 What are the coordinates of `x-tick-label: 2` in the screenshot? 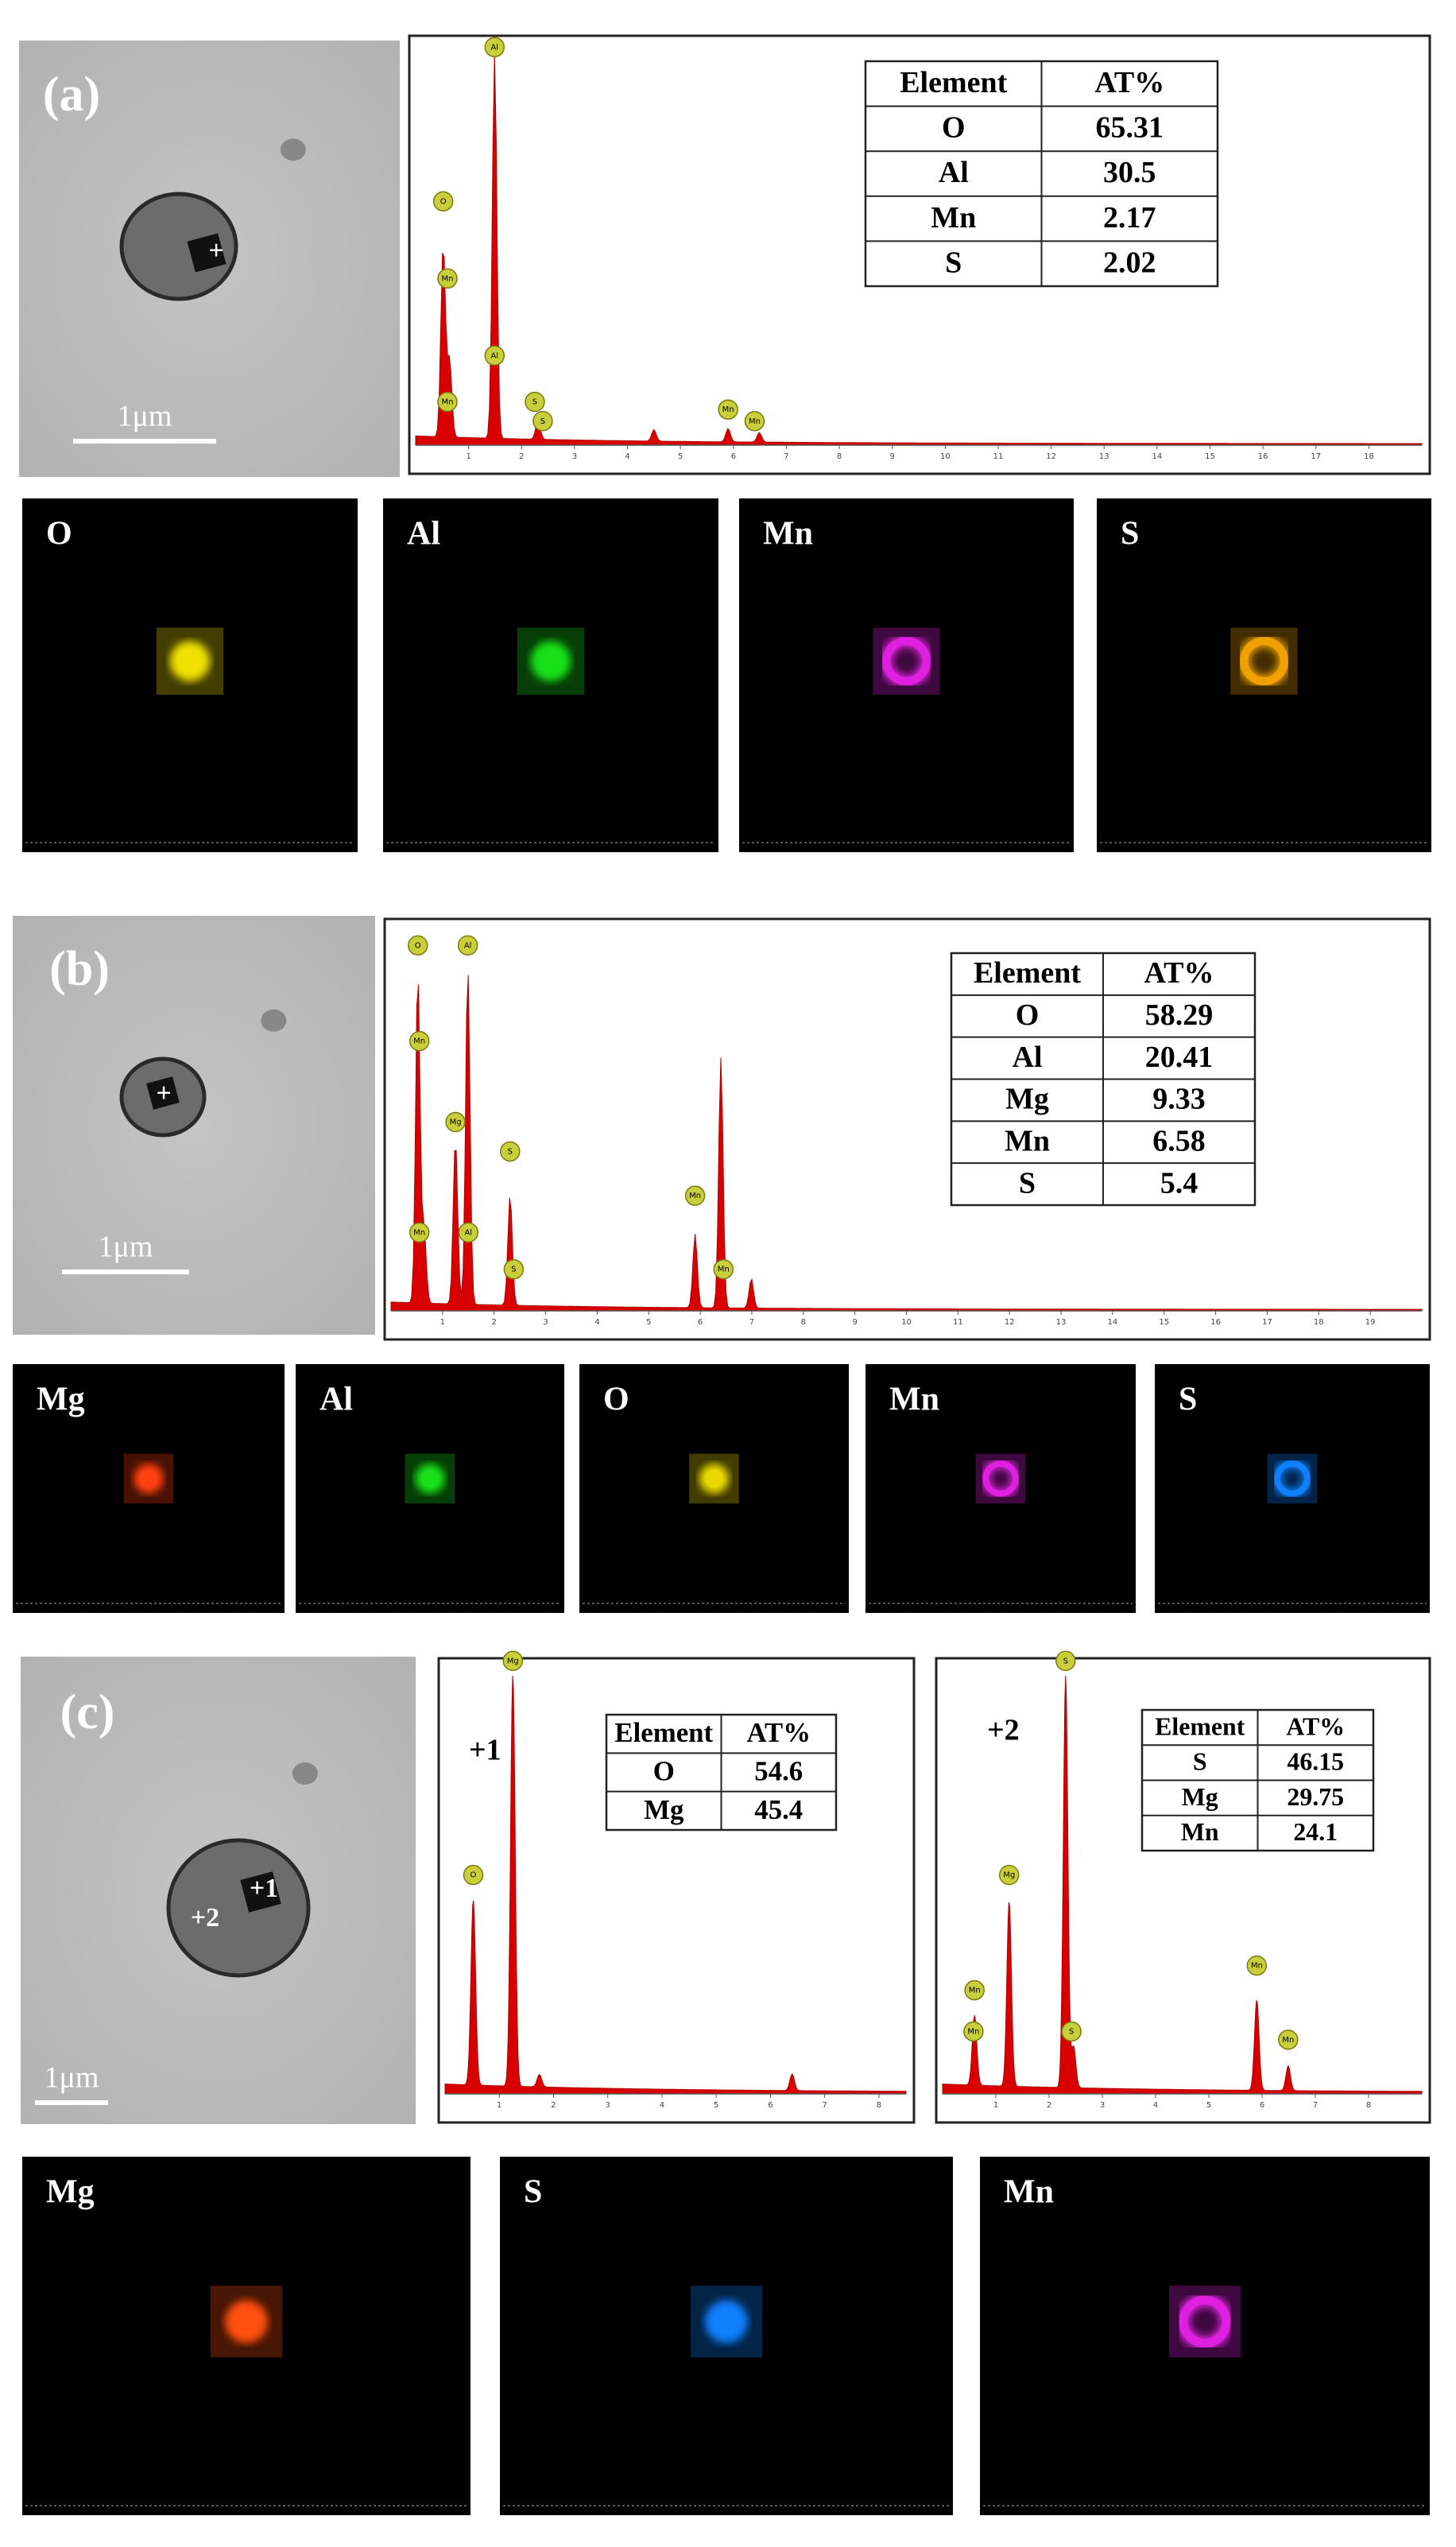 It's located at (1049, 2105).